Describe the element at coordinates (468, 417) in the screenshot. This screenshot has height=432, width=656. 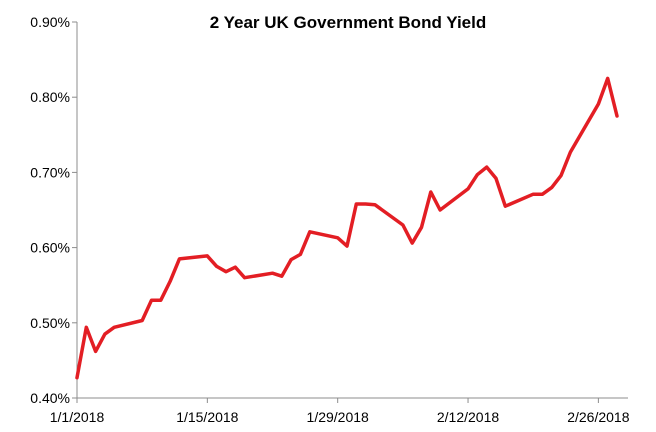
I see `x-tick-label: 2/12/2018` at that location.